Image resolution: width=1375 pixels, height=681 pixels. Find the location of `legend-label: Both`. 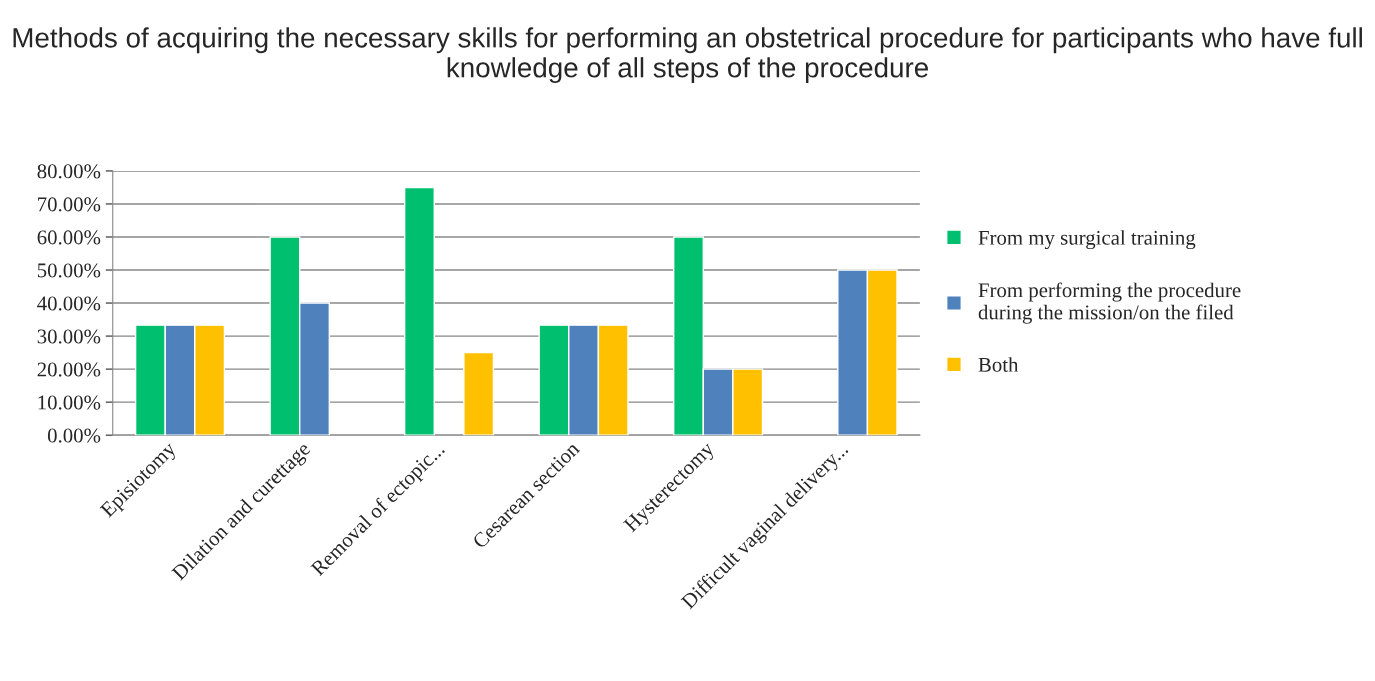

legend-label: Both is located at coordinates (998, 364).